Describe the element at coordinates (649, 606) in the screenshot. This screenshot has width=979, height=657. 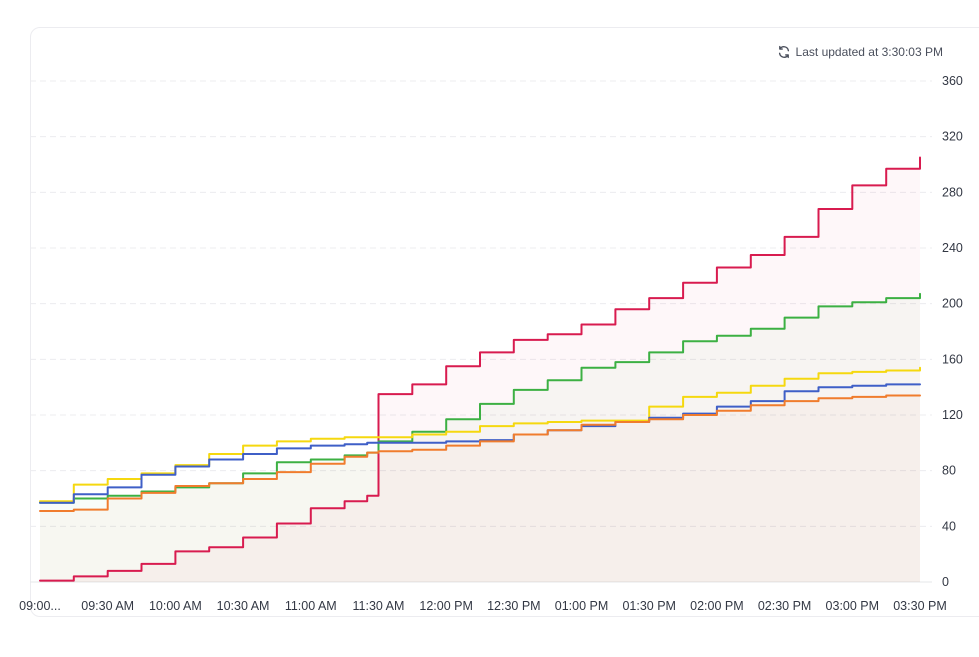
I see `x-tick-label: 01:30 PM` at that location.